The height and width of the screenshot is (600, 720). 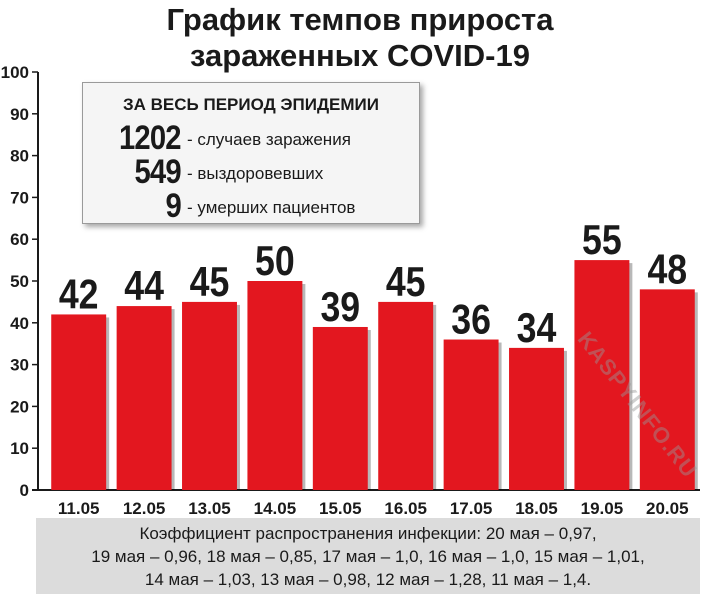 I want to click on stat-recovered-value: 549, so click(x=158, y=172).